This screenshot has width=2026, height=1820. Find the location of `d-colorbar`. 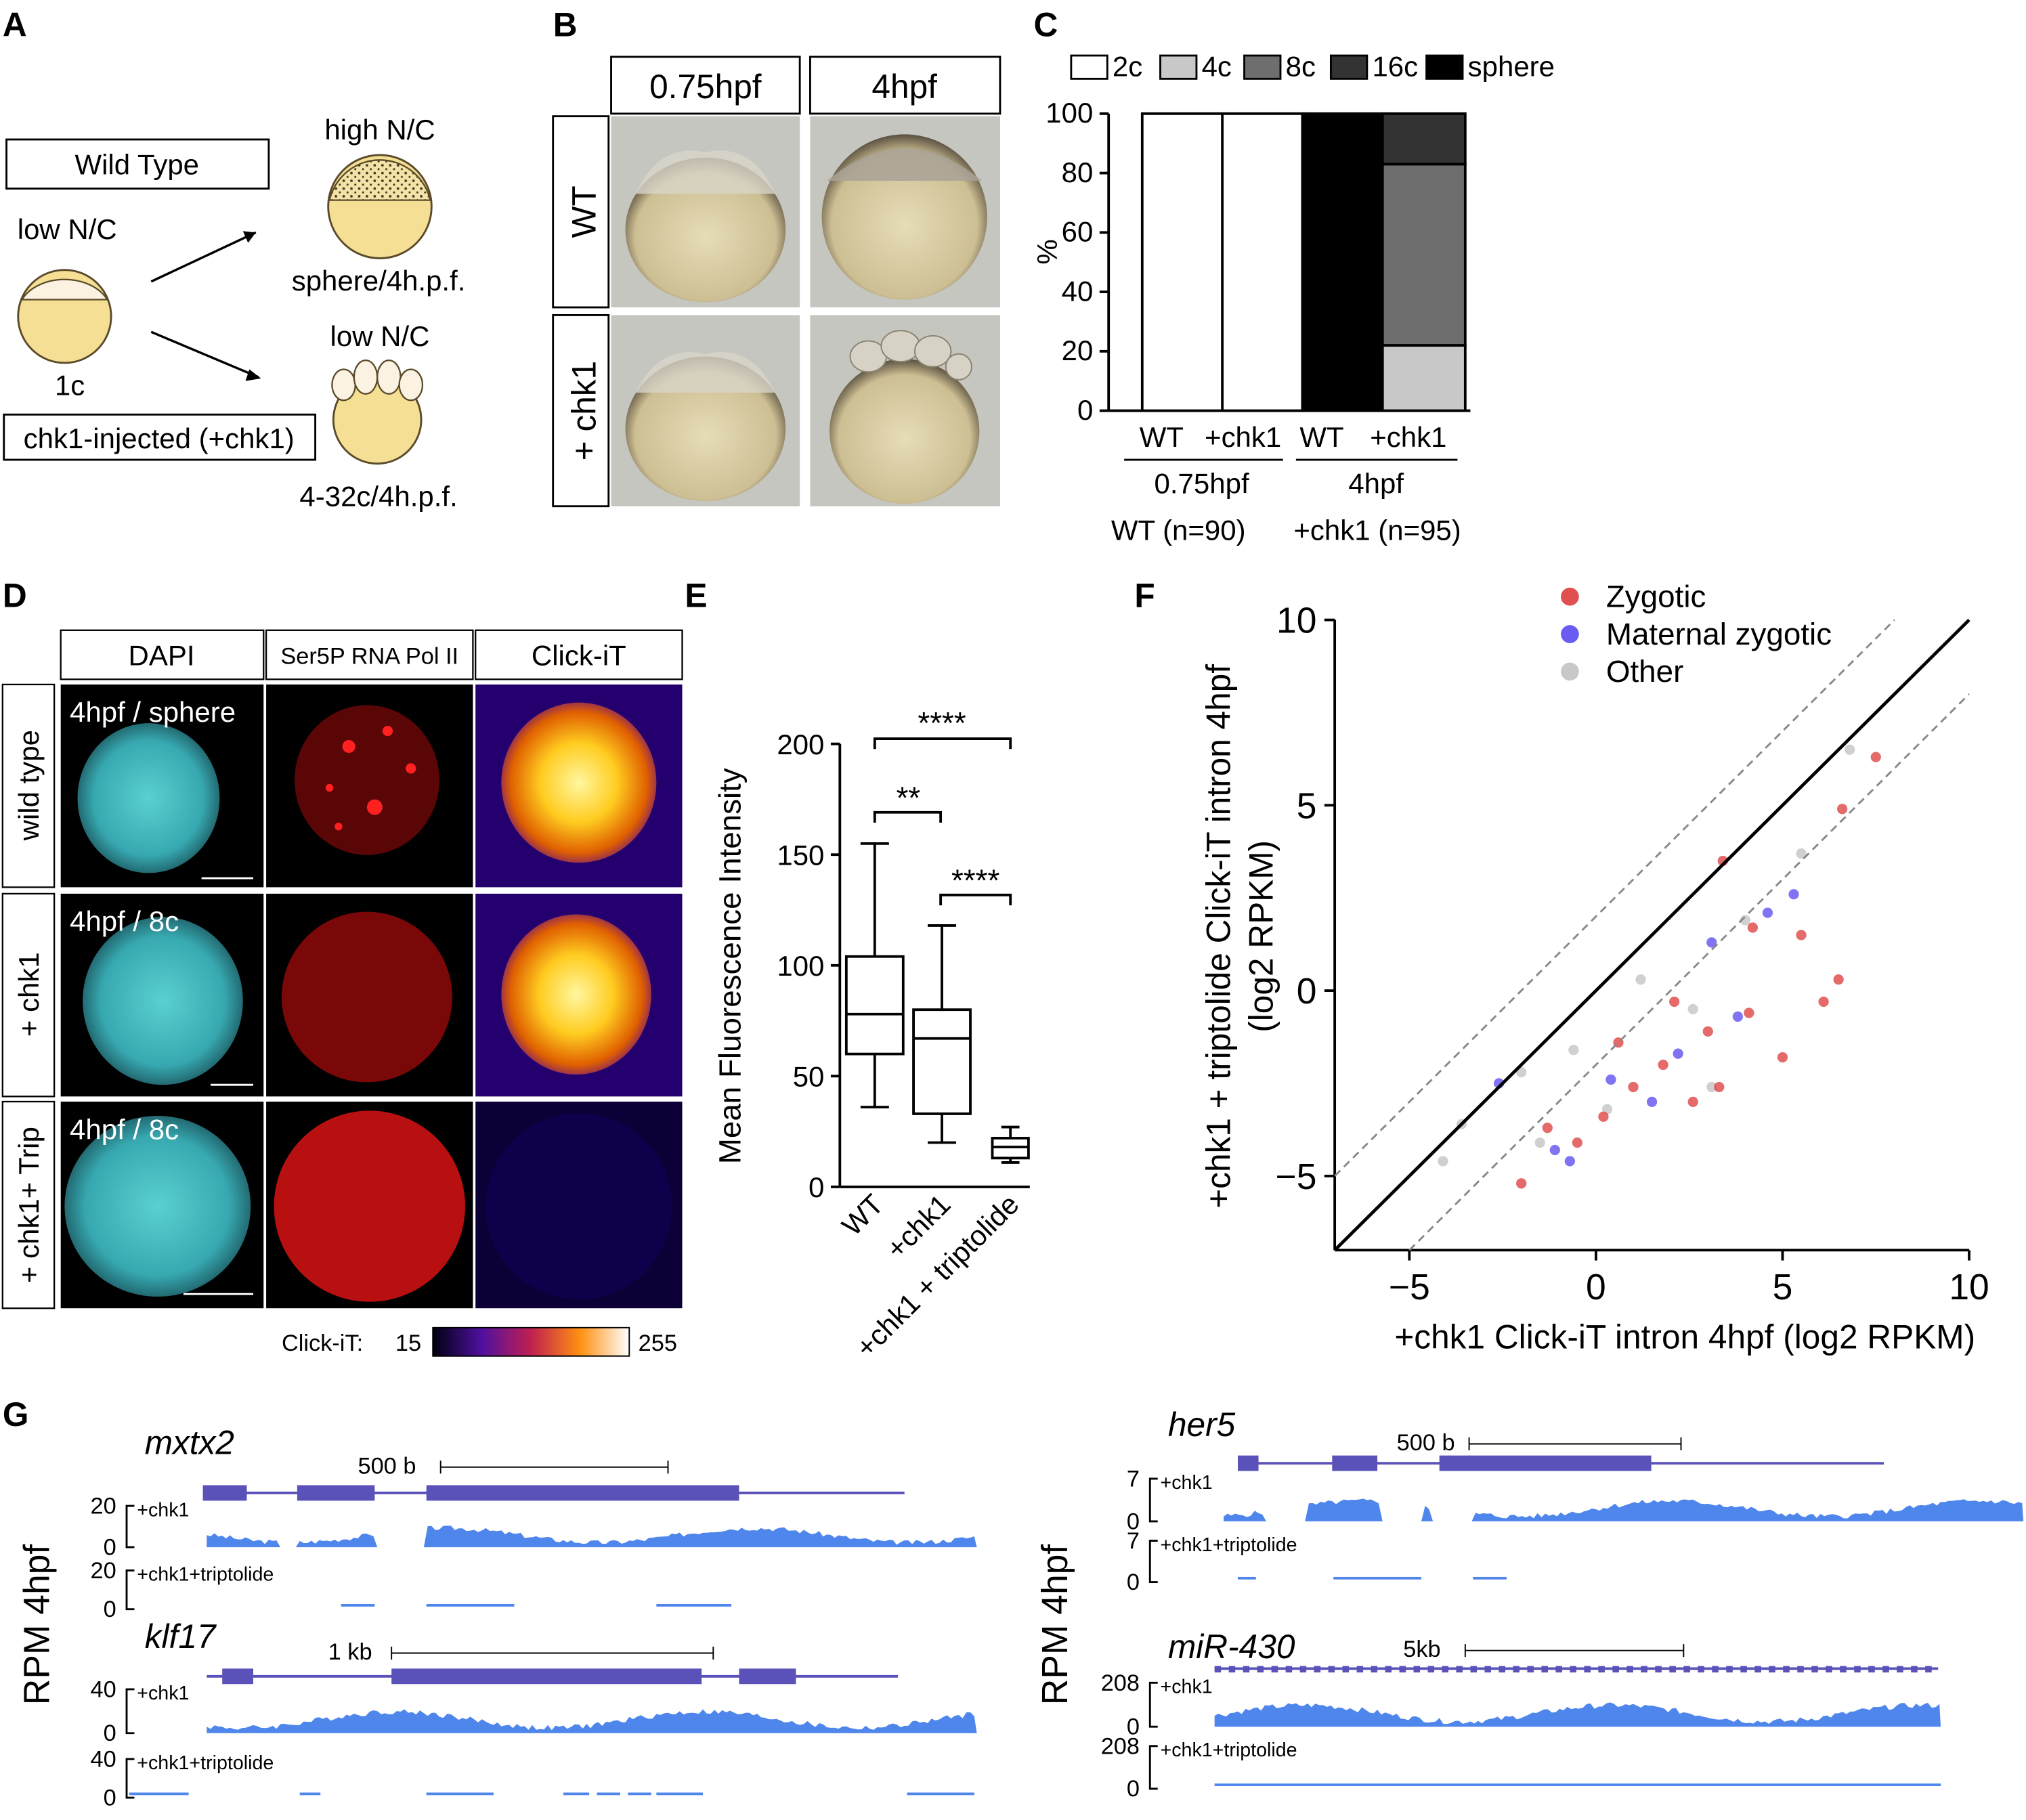

d-colorbar is located at coordinates (531, 1342).